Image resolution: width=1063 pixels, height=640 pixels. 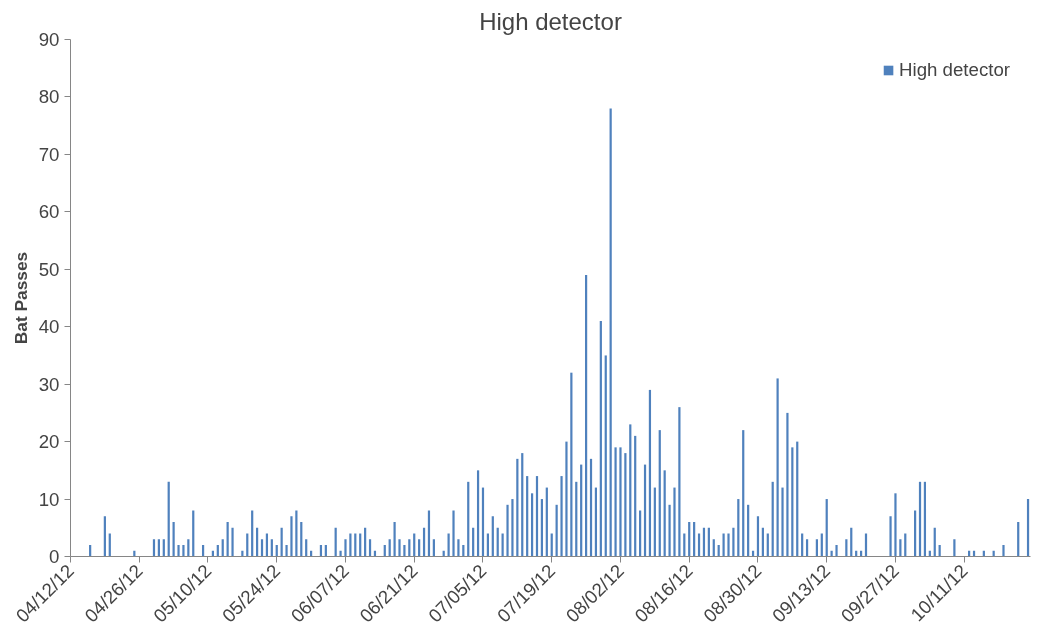 I want to click on y-tick-label: 20, so click(x=49, y=442).